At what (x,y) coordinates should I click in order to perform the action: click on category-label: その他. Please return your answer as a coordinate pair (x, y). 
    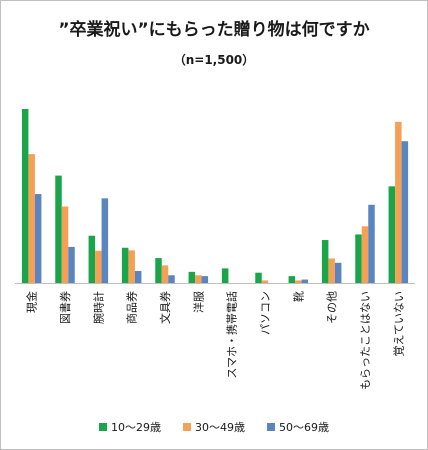
    Looking at the image, I should click on (332, 307).